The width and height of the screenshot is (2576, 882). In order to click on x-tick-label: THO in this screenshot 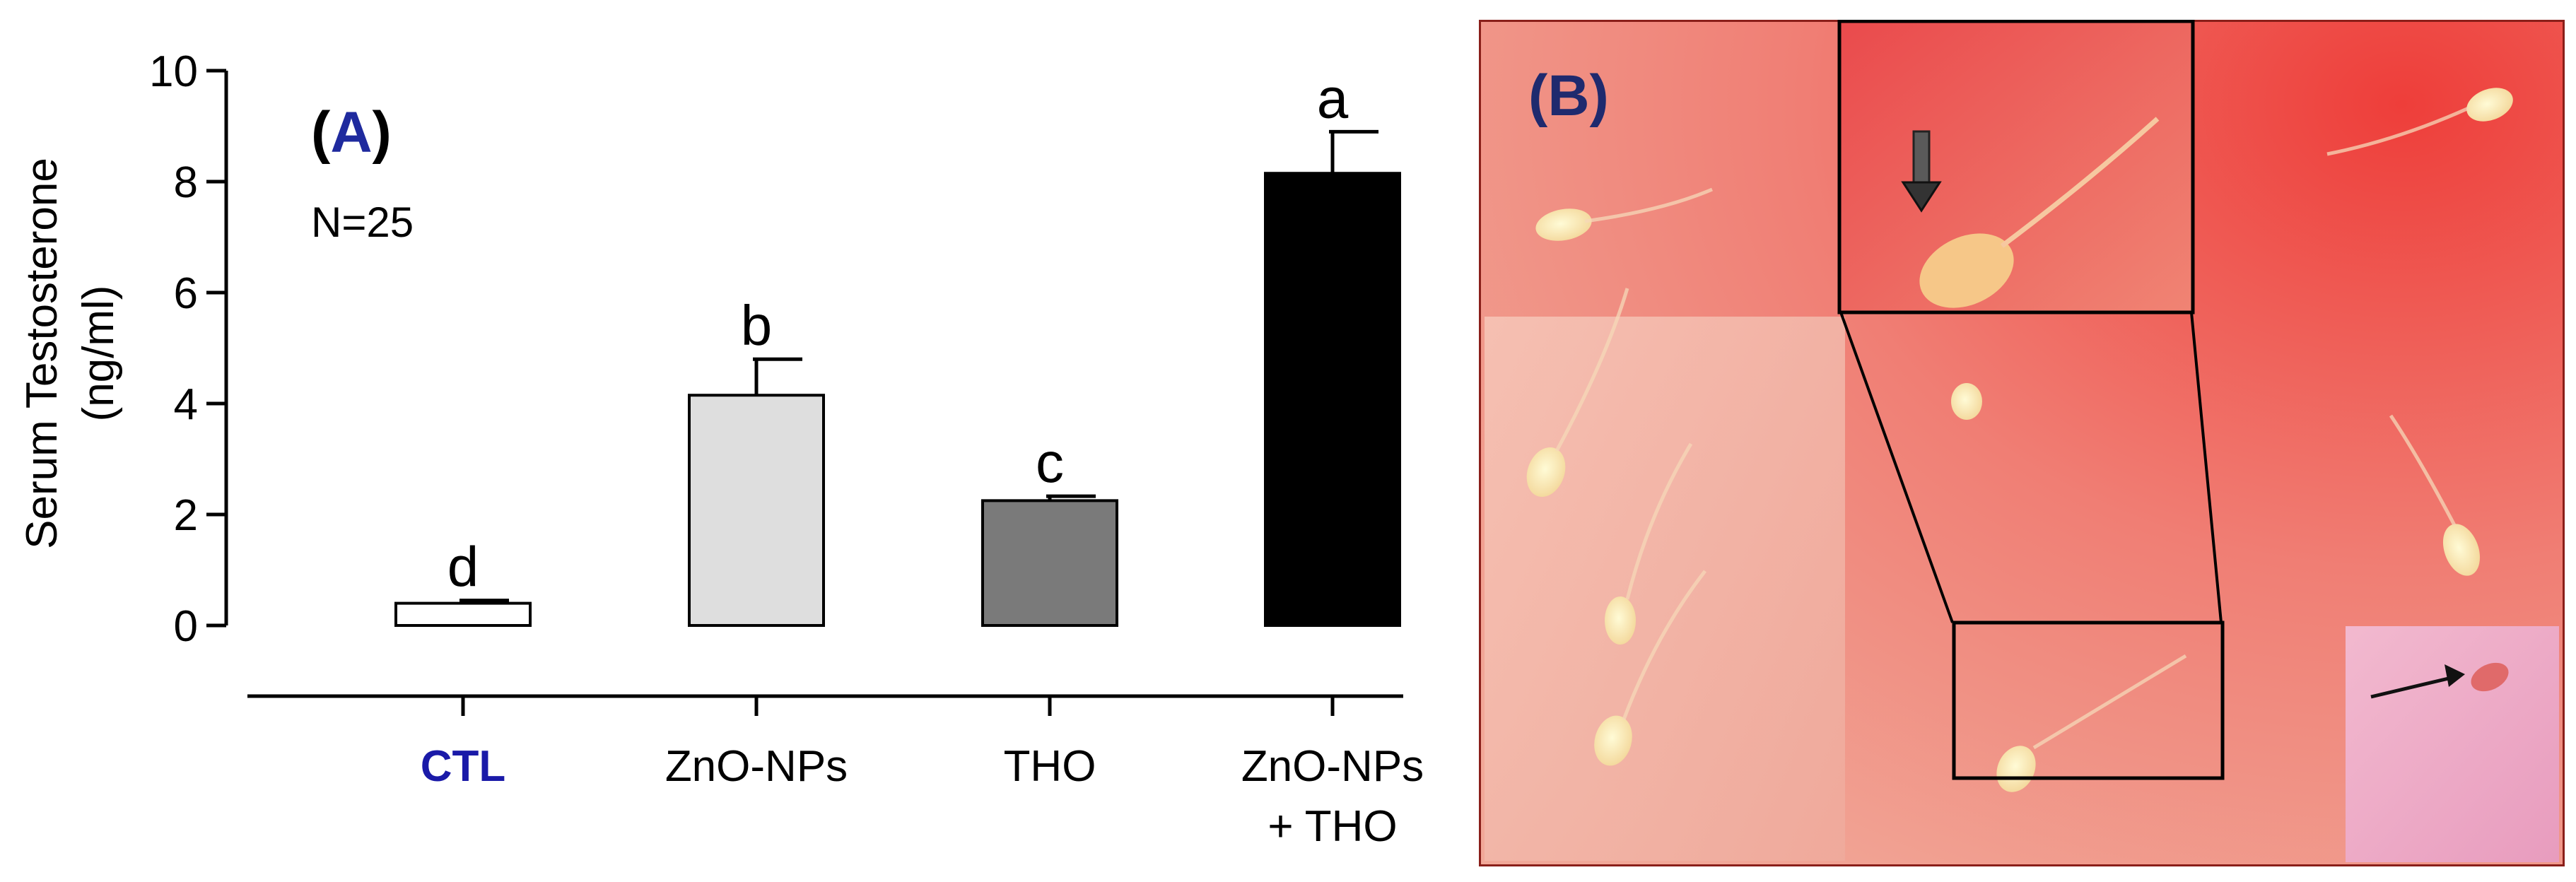, I will do `click(1050, 767)`.